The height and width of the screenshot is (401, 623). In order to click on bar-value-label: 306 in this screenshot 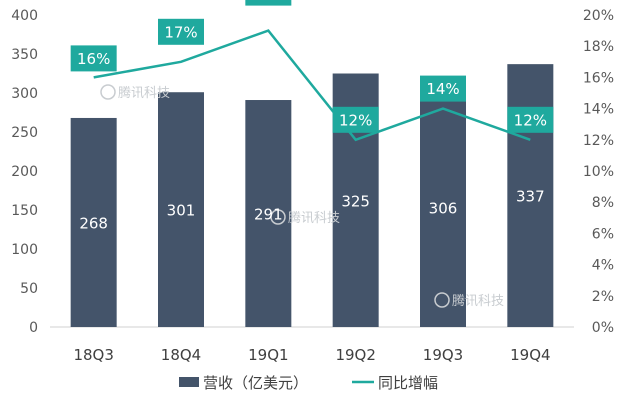, I will do `click(443, 209)`.